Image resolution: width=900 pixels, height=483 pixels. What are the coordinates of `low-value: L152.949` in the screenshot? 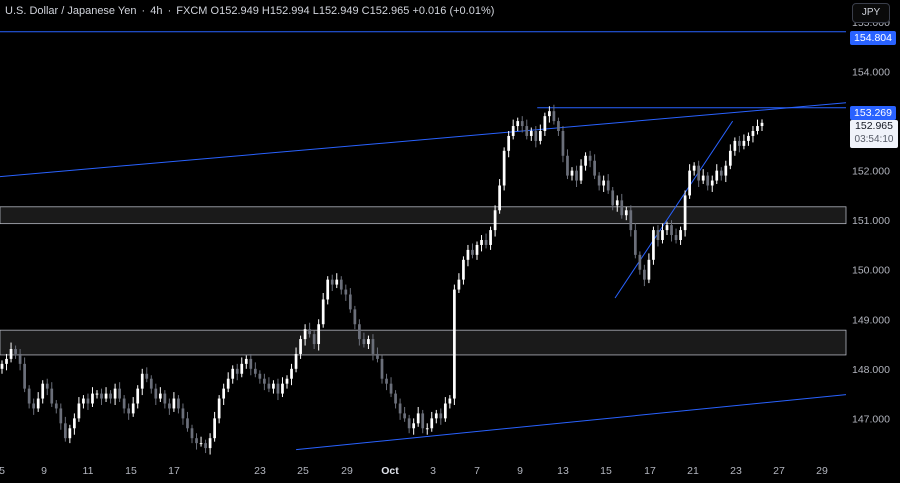 It's located at (335, 11).